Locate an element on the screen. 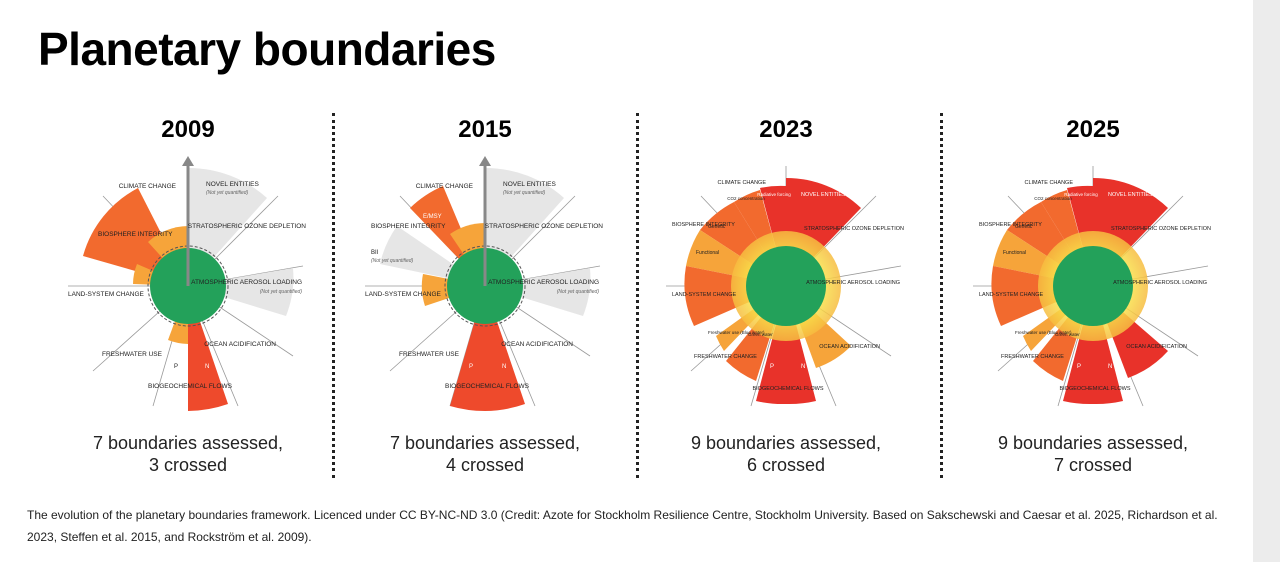  label-bii: BII is located at coordinates (375, 253).